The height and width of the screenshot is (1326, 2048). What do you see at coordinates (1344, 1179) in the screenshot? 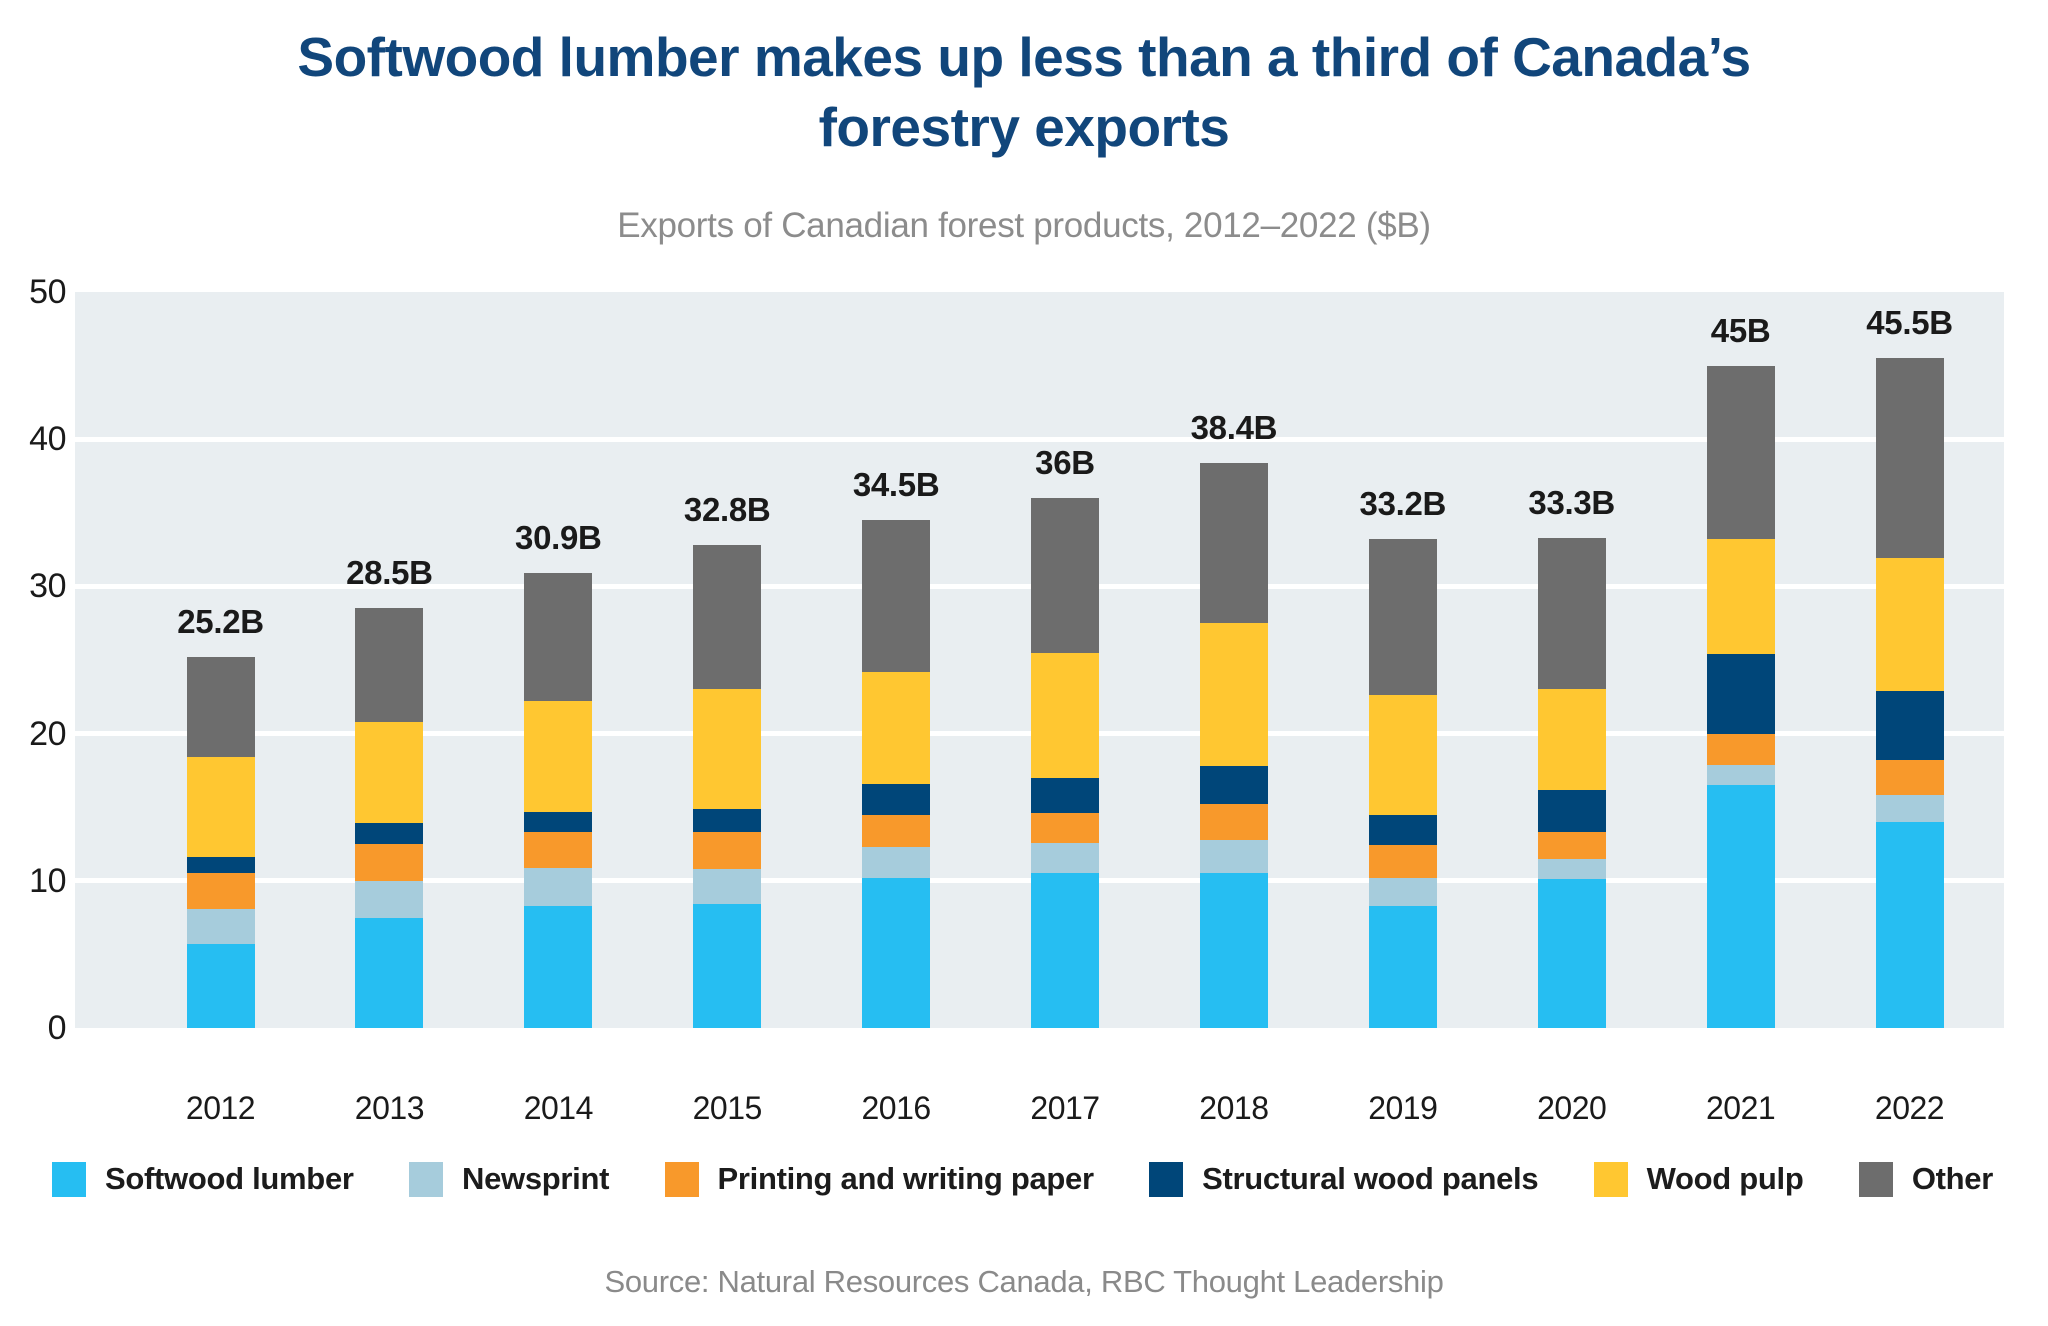
I see `legend-item-structural-wood-panels: Structural wood panels` at bounding box center [1344, 1179].